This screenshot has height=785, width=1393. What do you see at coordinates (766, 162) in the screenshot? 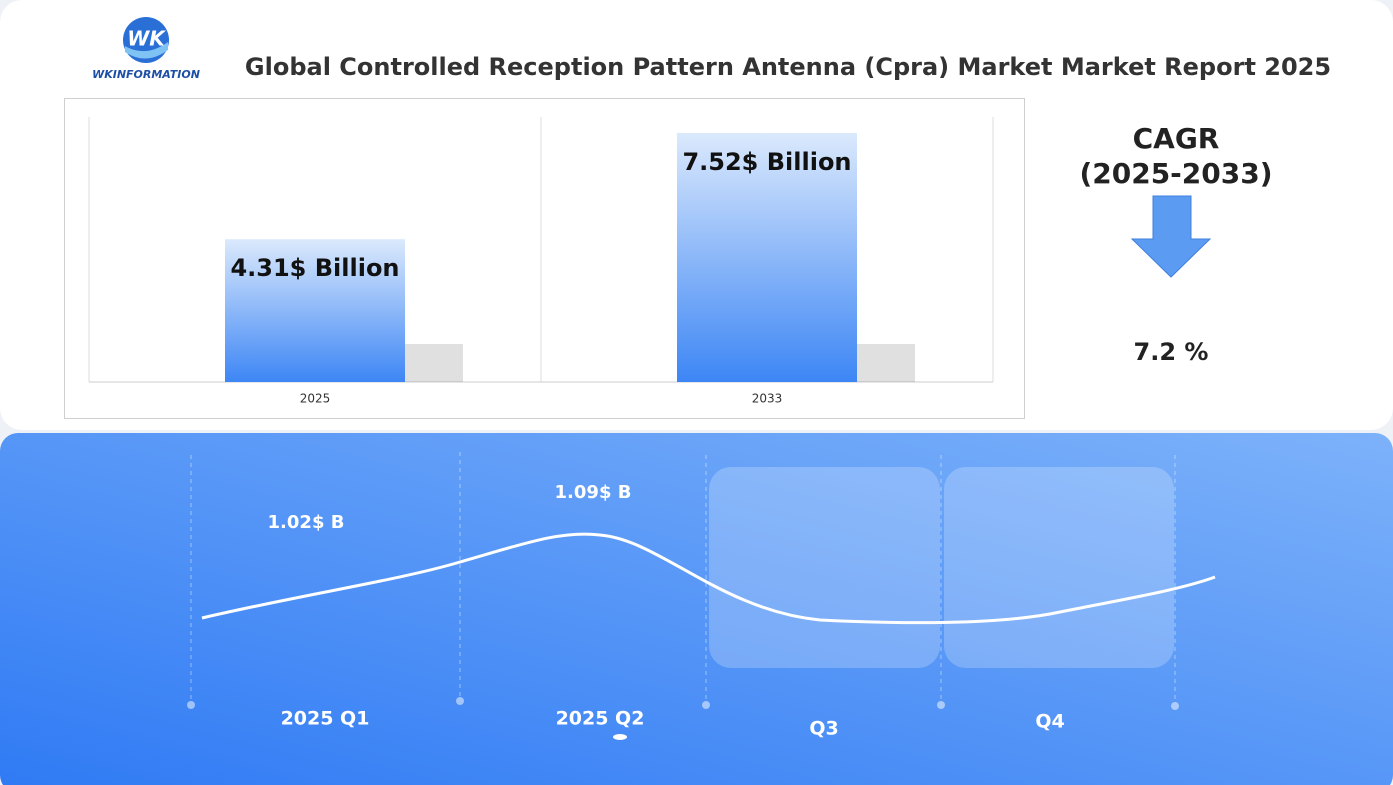
I see `bar-value-label: 7.52$ Billion` at bounding box center [766, 162].